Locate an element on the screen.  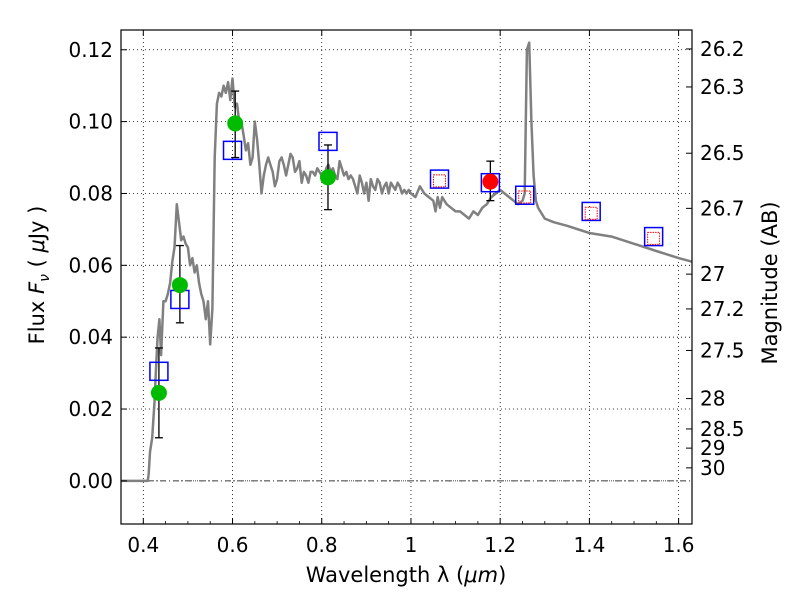
x-tick-label: 1 is located at coordinates (411, 545).